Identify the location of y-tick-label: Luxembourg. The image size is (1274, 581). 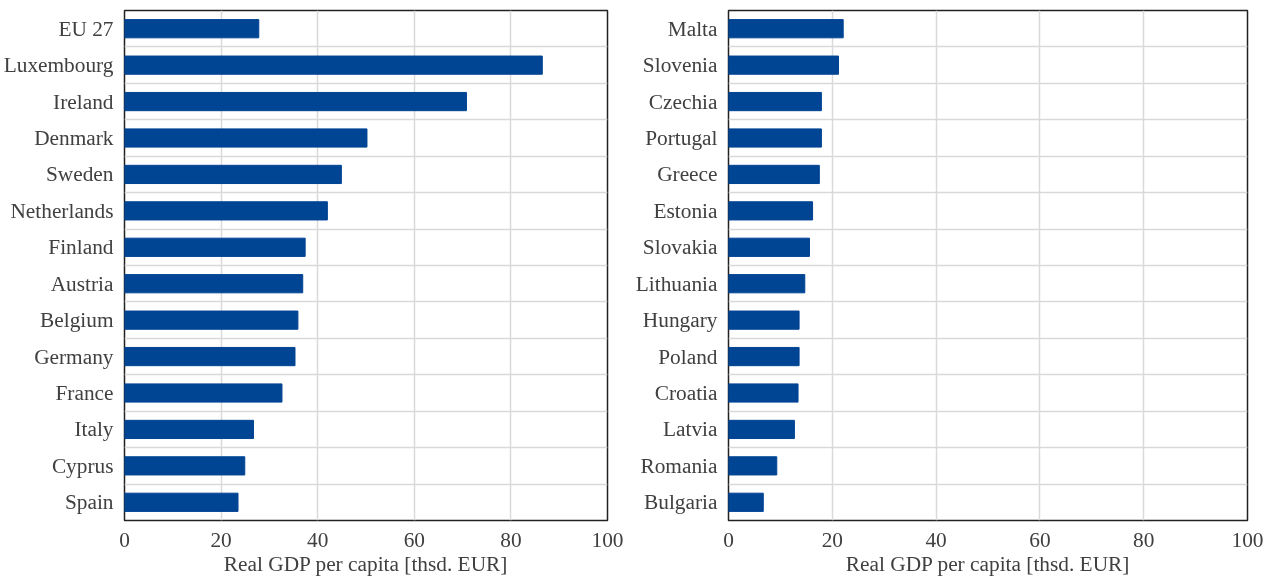
(58, 65).